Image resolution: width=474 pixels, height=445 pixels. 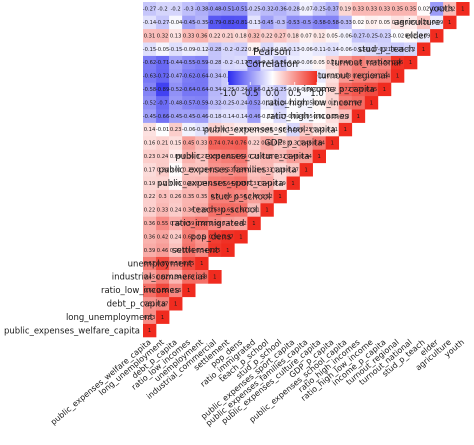 What do you see at coordinates (202, 251) in the screenshot?
I see `cell-value-label: 0.54` at bounding box center [202, 251].